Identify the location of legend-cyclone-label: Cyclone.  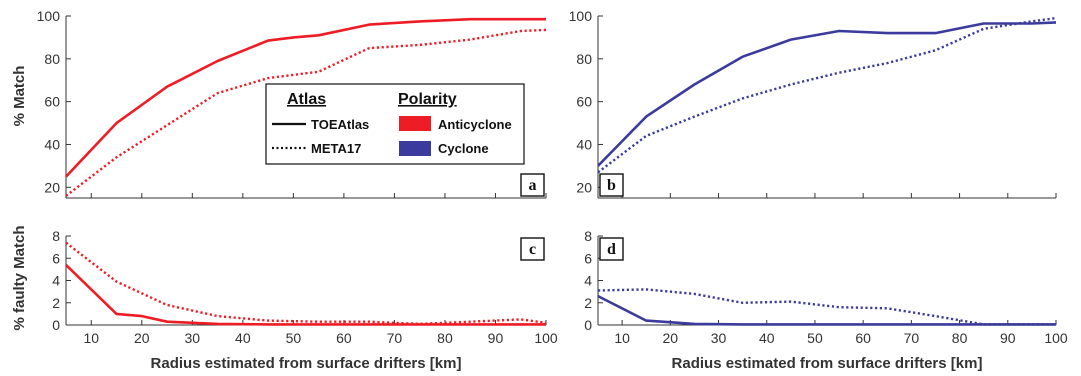
(463, 148).